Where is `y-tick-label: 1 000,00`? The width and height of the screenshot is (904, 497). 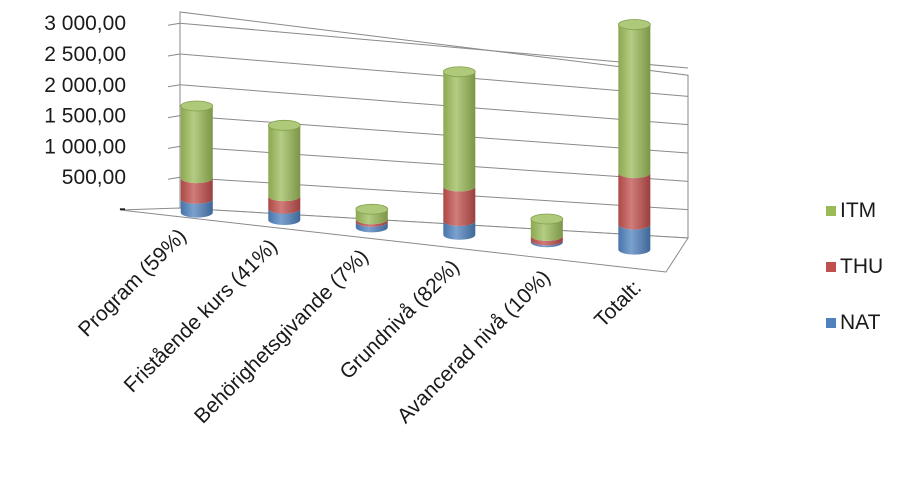 y-tick-label: 1 000,00 is located at coordinates (85, 146).